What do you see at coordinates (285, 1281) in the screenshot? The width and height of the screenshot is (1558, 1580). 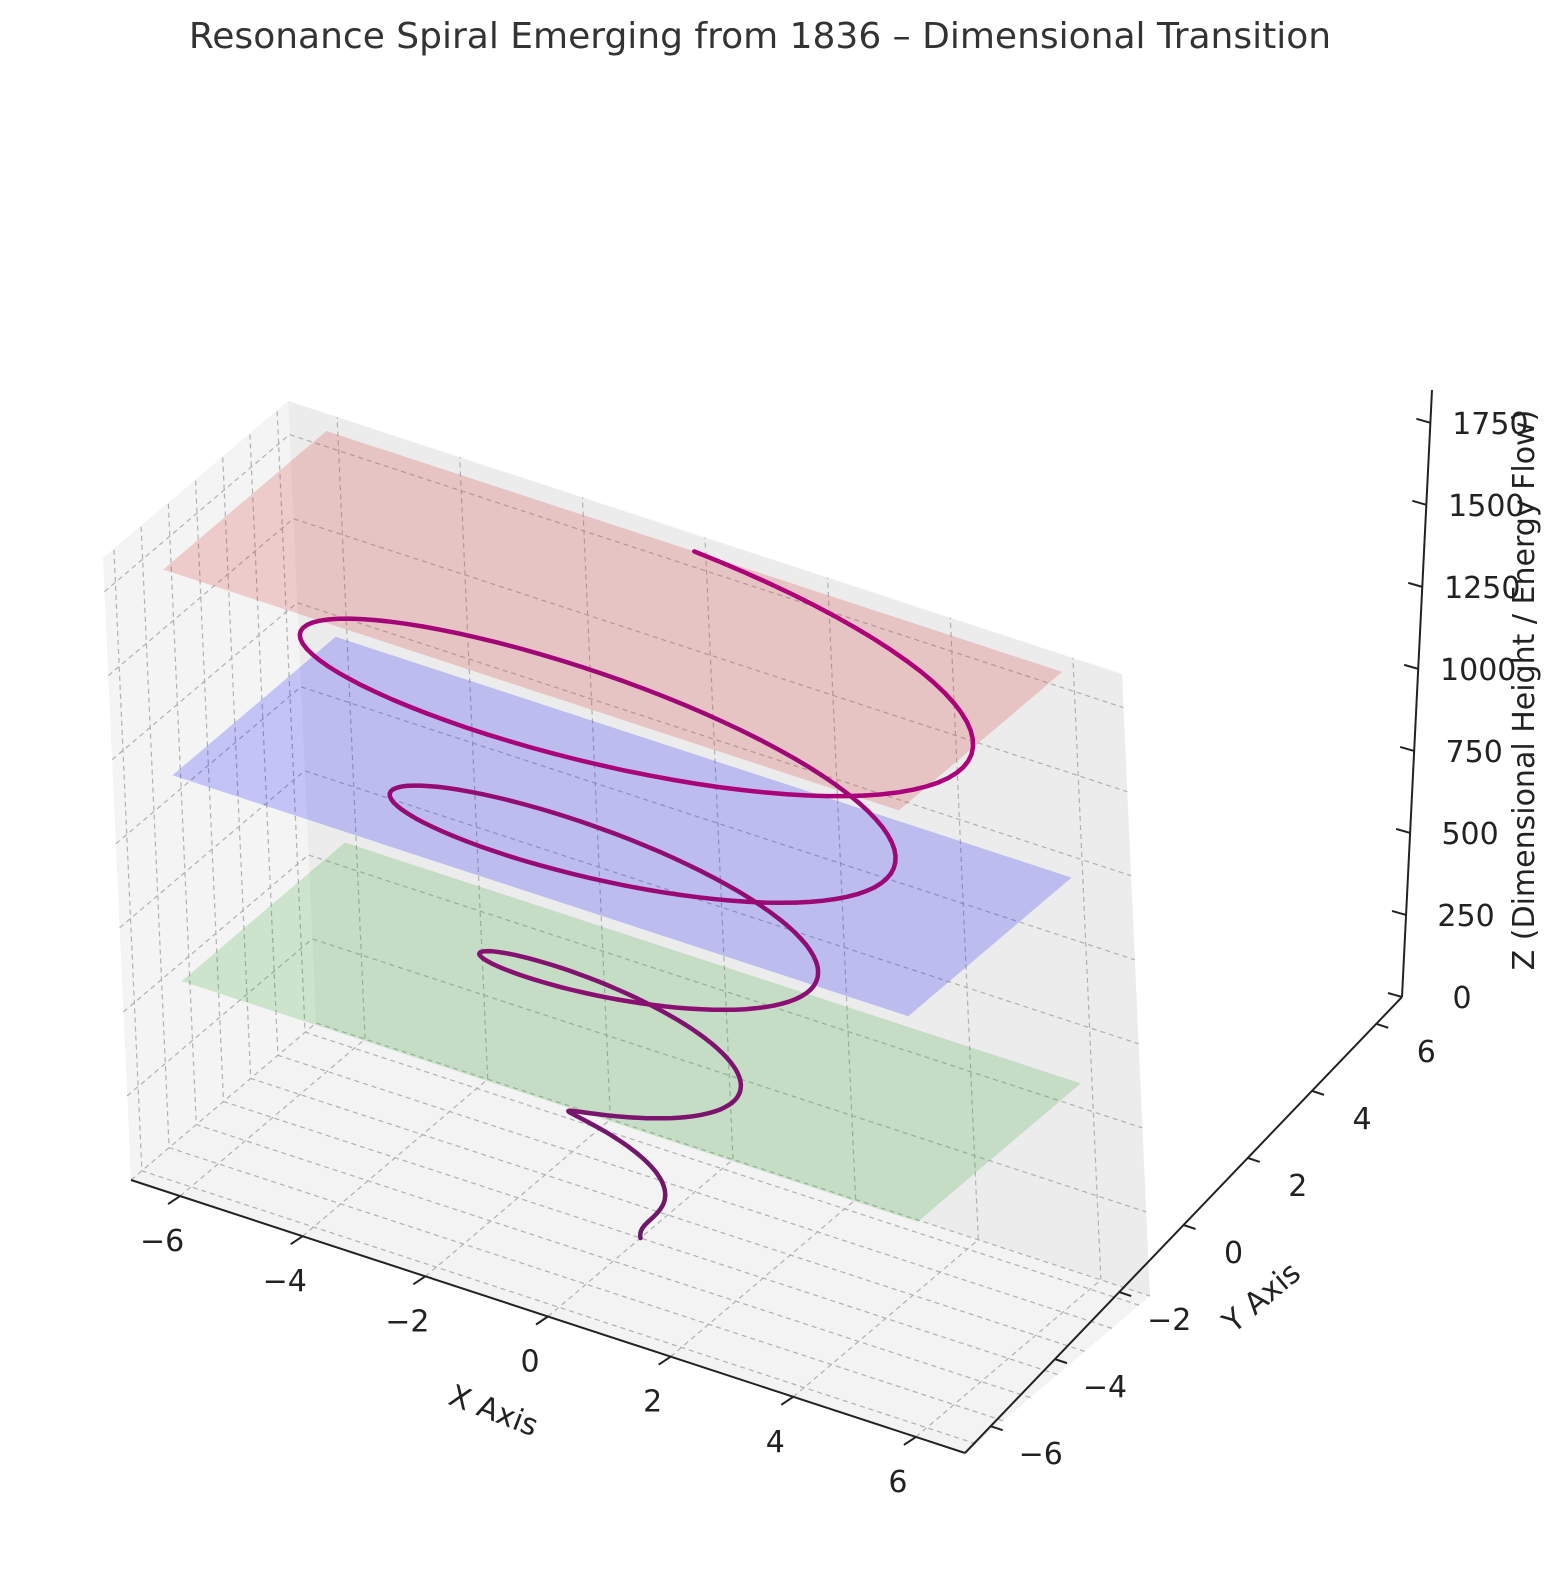 I see `x-tick-label: −4` at bounding box center [285, 1281].